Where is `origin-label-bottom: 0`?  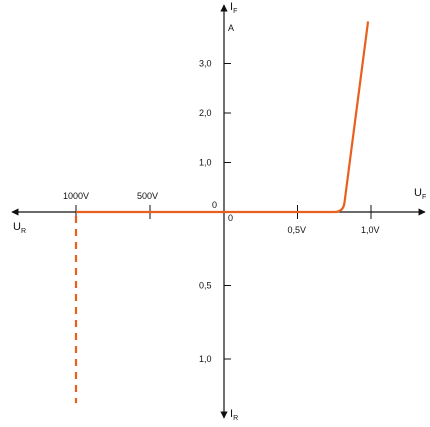
origin-label-bottom: 0 is located at coordinates (230, 218).